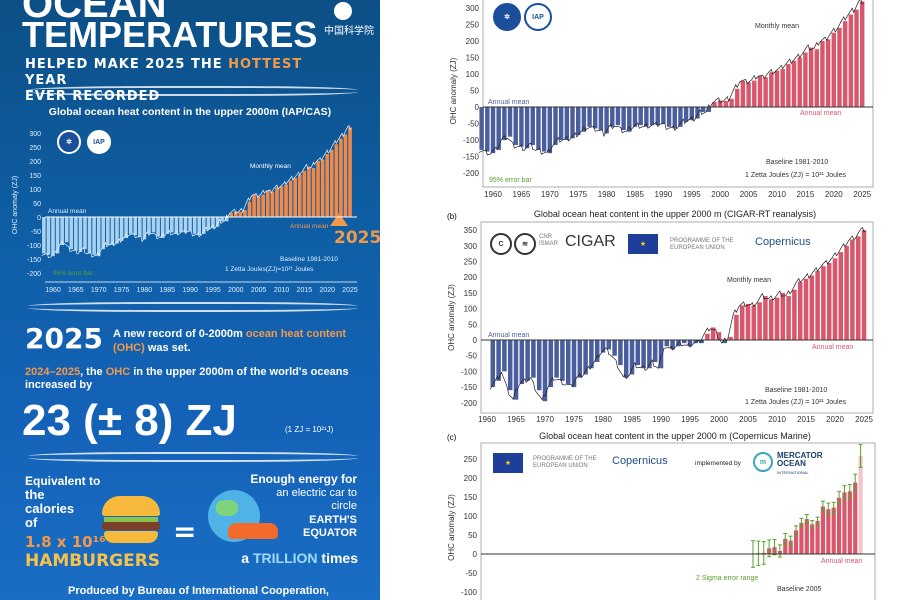  What do you see at coordinates (720, 194) in the screenshot?
I see `x-tick-label: 2000` at bounding box center [720, 194].